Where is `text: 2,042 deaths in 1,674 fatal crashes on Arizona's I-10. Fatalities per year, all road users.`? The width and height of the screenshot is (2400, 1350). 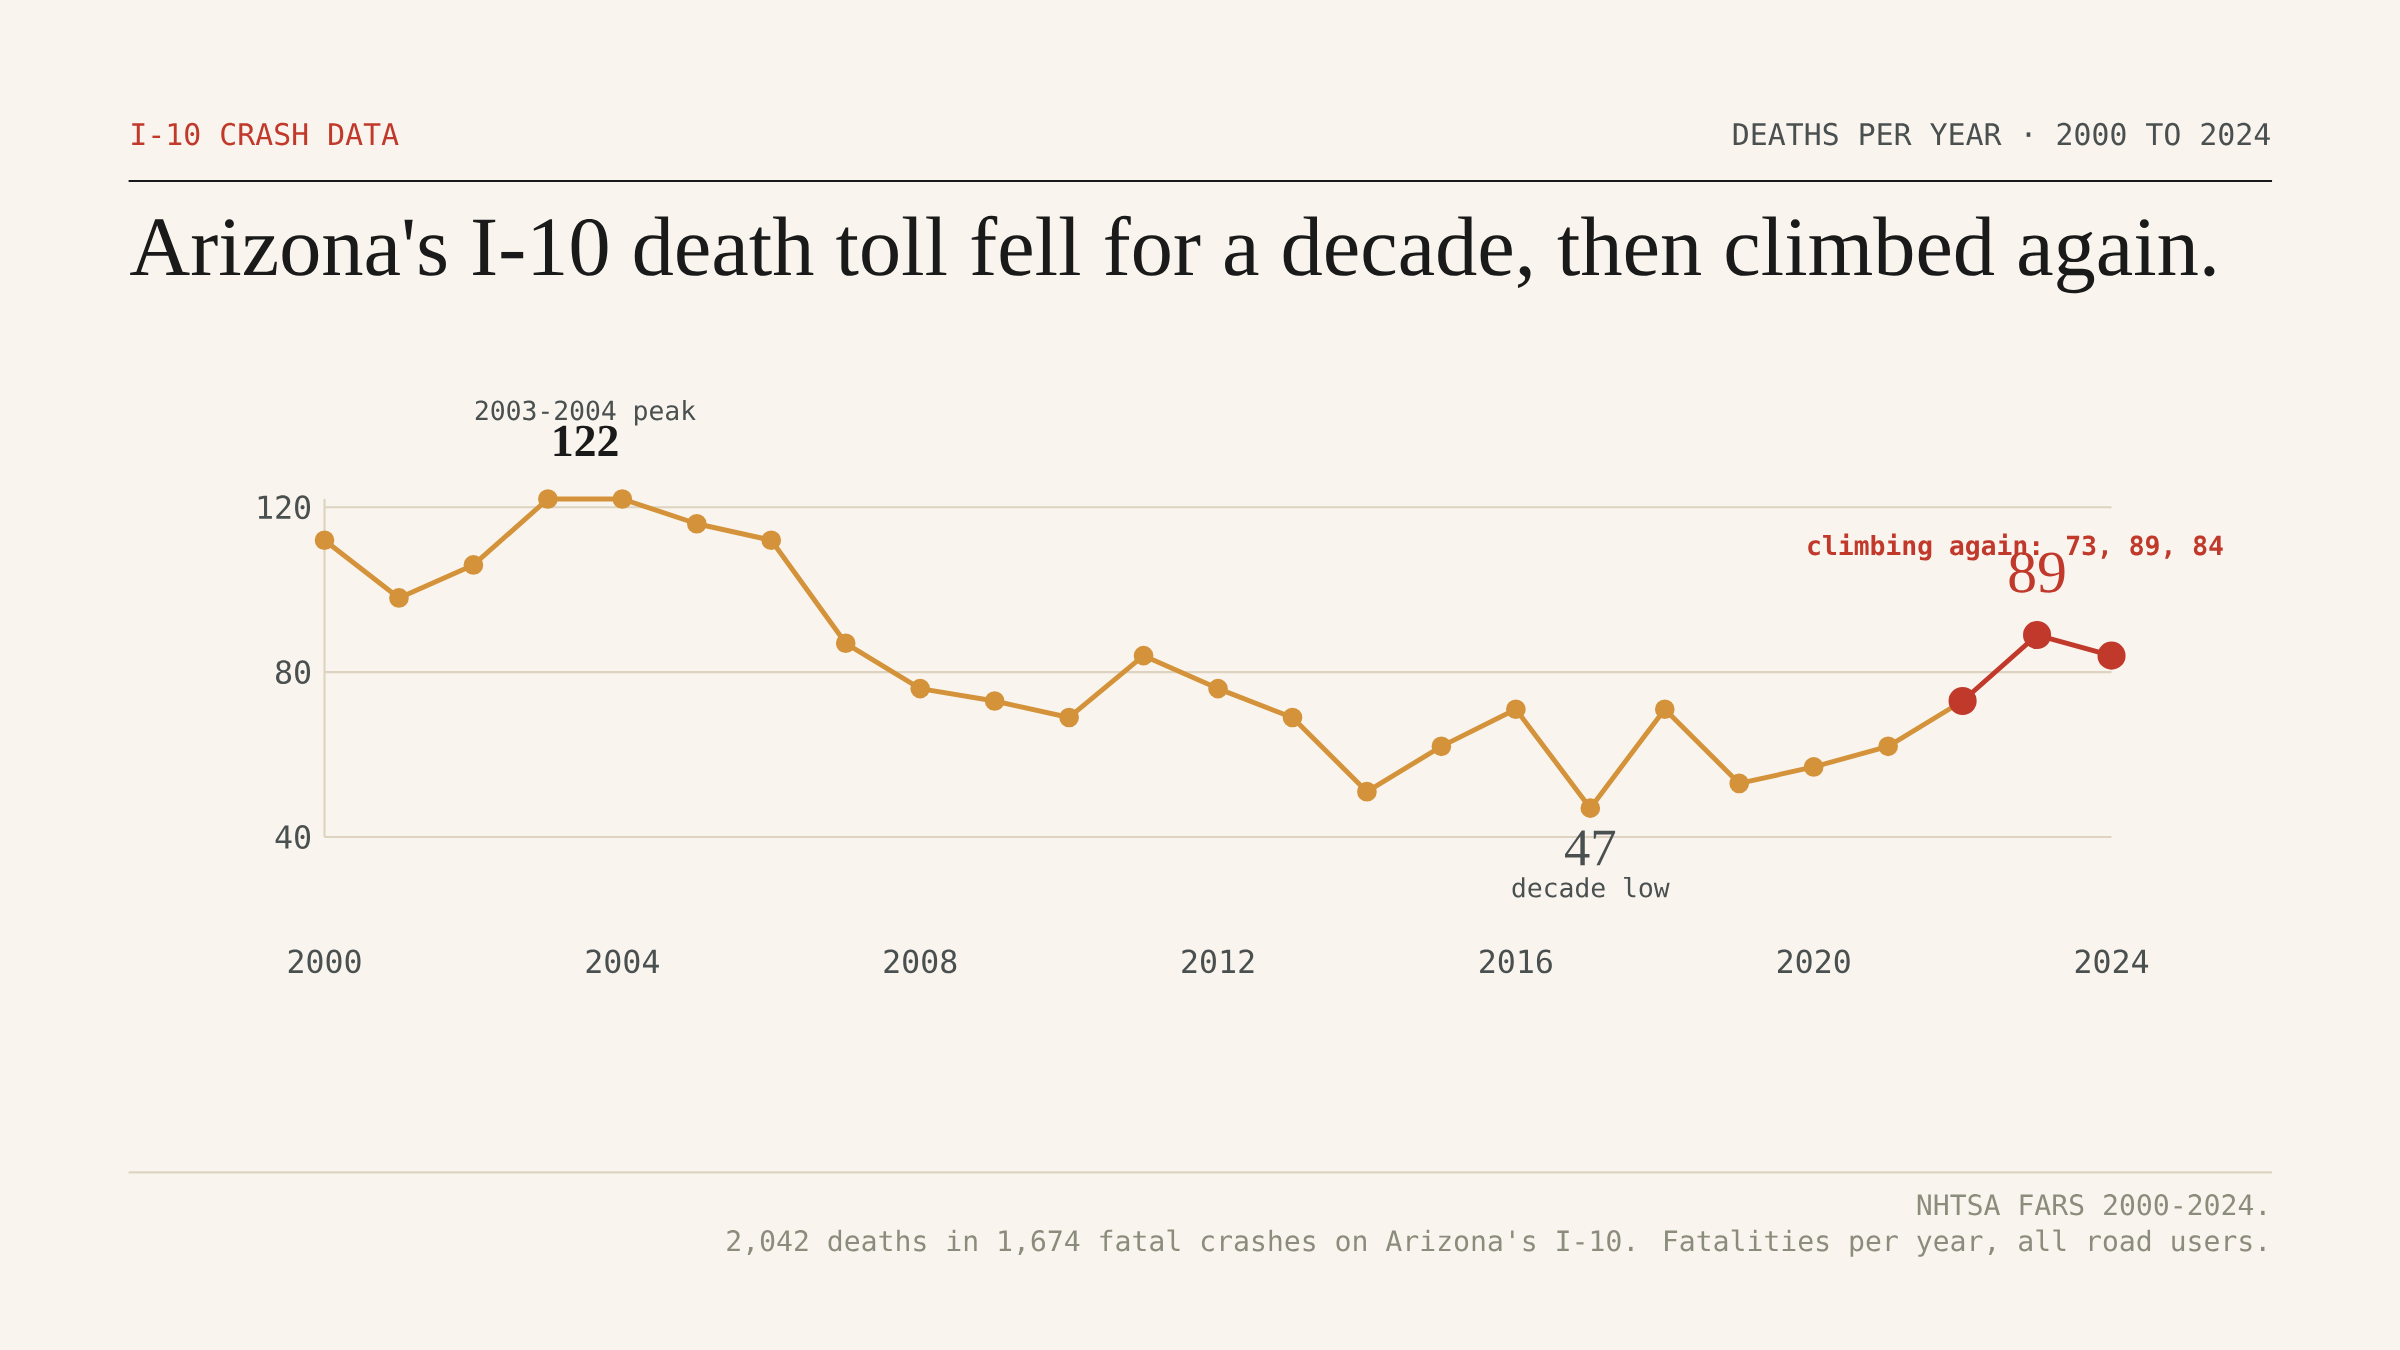
text: 2,042 deaths in 1,674 fatal crashes on Arizona's I-10. Fatalities per year, all road users. is located at coordinates (1496, 1243).